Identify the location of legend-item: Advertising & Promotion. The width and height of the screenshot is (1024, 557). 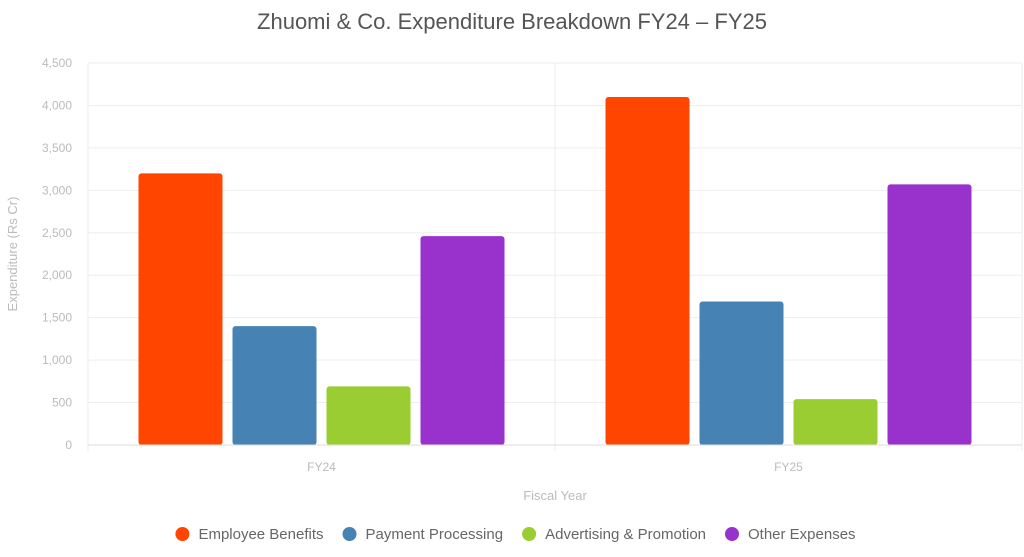
(614, 534).